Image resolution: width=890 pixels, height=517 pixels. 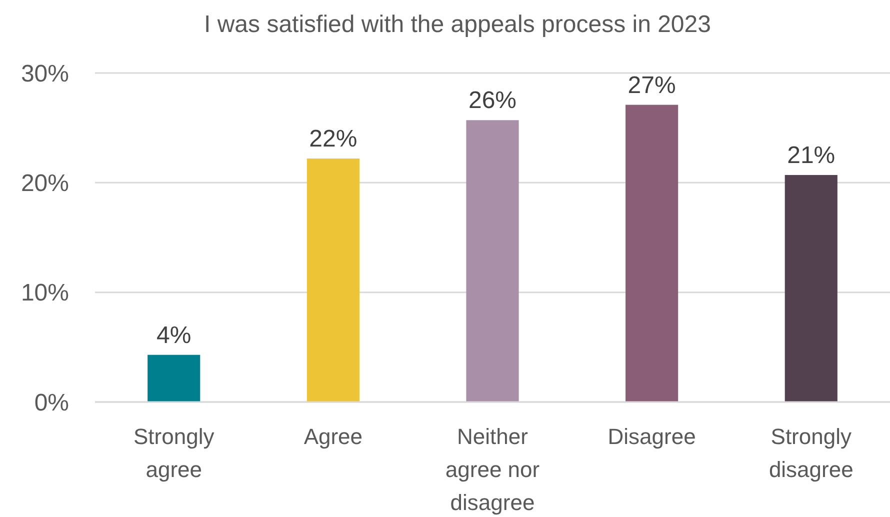 What do you see at coordinates (457, 24) in the screenshot?
I see `chart-title: I was satisfied with the appeals process in 2023` at bounding box center [457, 24].